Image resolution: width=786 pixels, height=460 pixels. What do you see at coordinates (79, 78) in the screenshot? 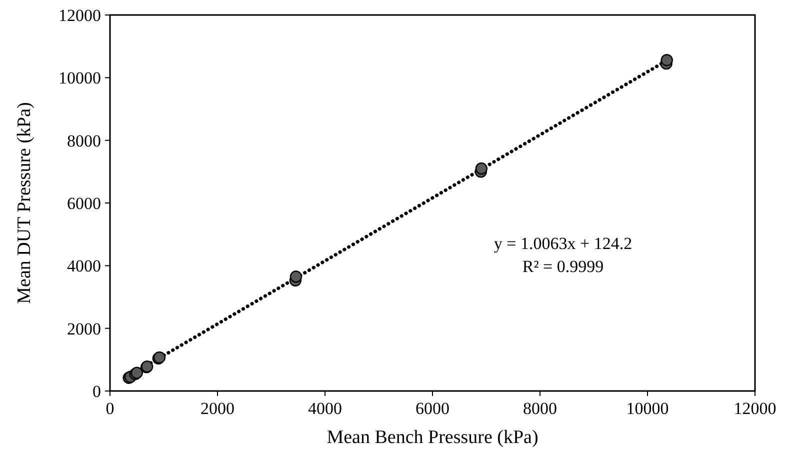
I see `y-tick-label: 10000` at bounding box center [79, 78].